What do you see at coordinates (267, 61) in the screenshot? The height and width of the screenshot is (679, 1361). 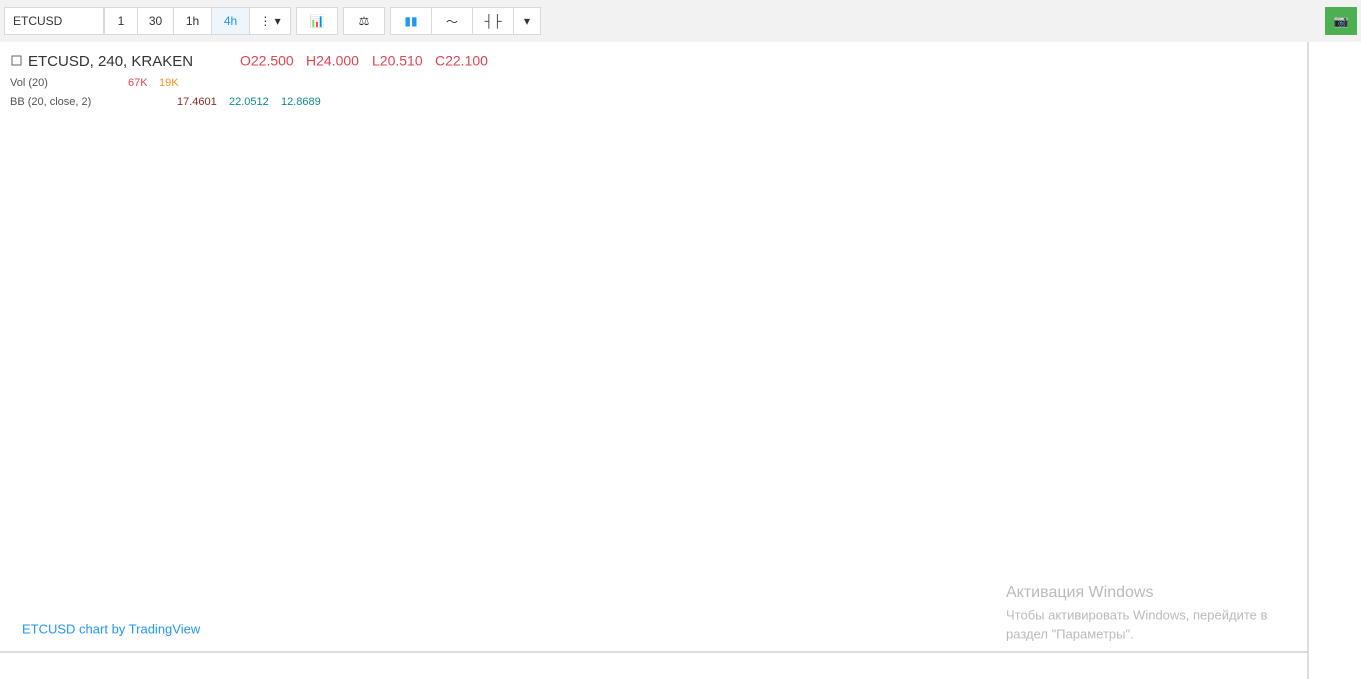 I see `ohlc-value: O22.500` at bounding box center [267, 61].